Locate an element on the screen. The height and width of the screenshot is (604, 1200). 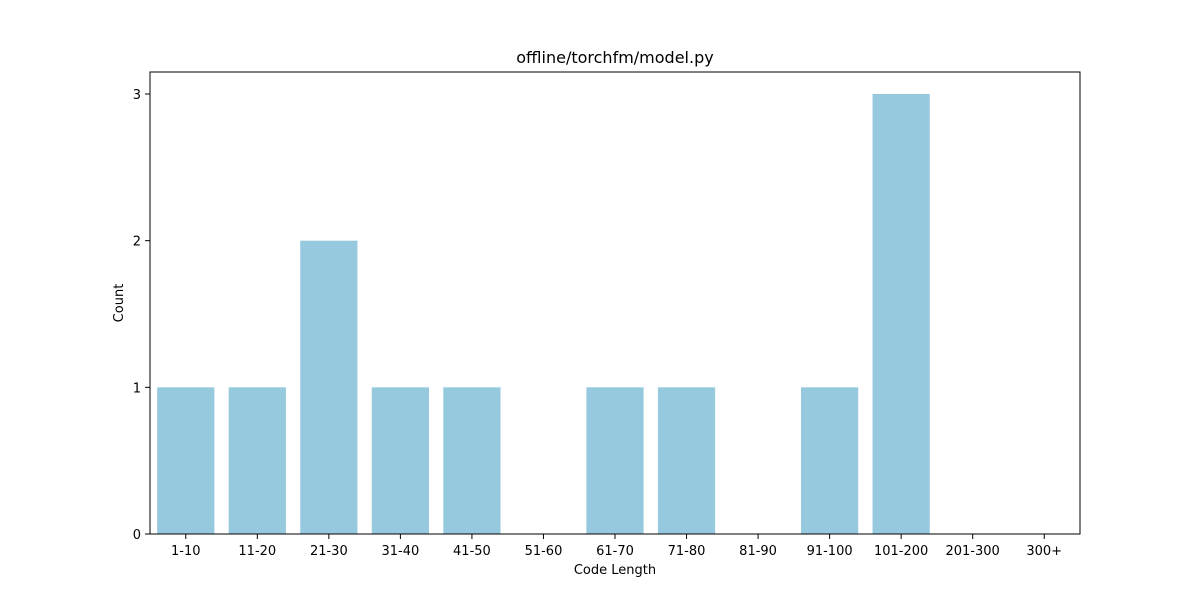
x-tick-label: 31-40 is located at coordinates (400, 551).